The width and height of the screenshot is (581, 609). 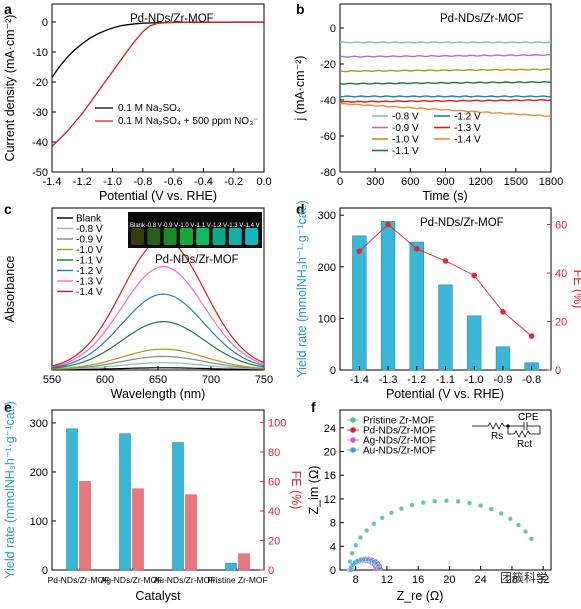 I want to click on panel-b-ylabel: j (mA·cm⁻²), so click(x=300, y=89).